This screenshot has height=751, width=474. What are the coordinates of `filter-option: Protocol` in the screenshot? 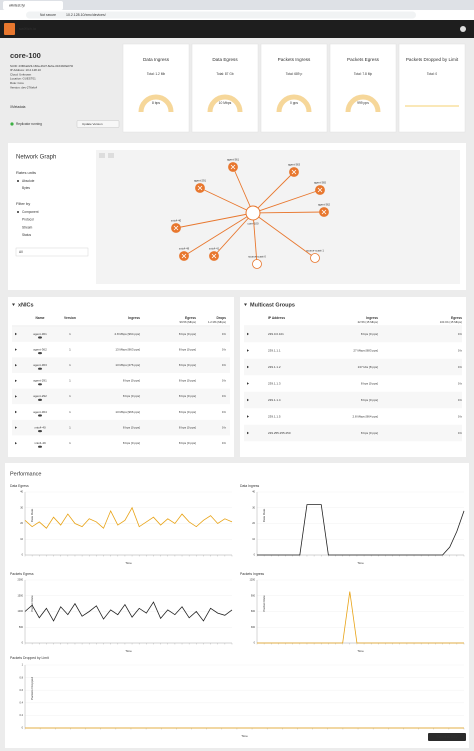 It's located at (28, 220).